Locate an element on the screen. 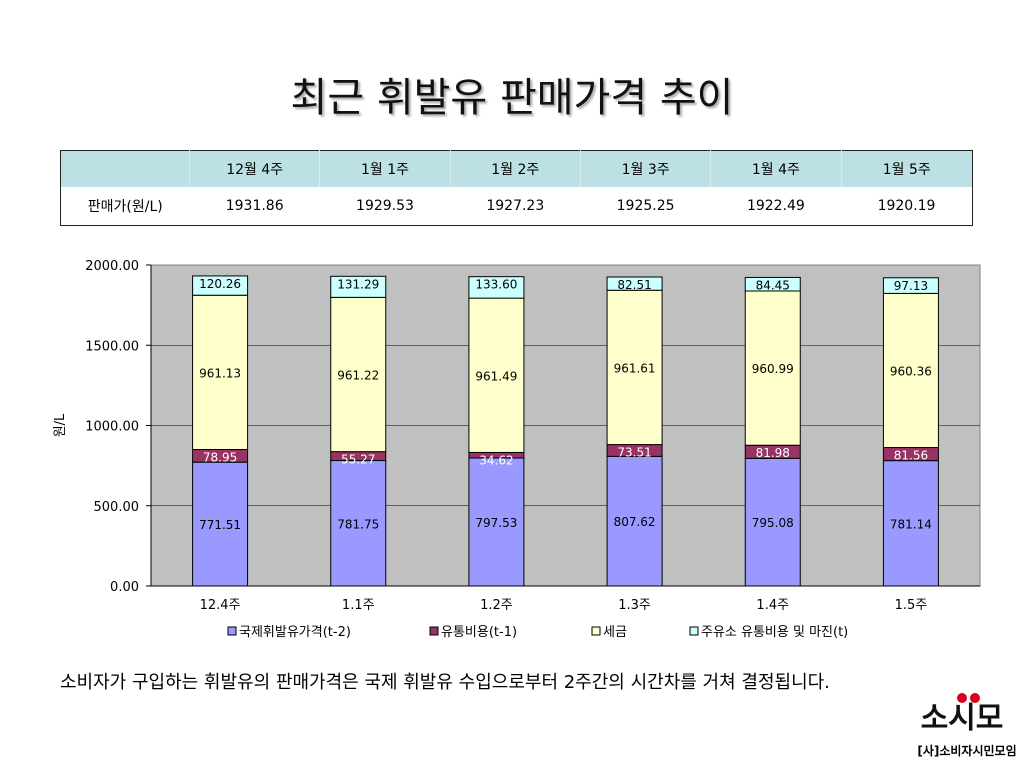 The height and width of the screenshot is (768, 1024). data-label: 84.45 is located at coordinates (773, 285).